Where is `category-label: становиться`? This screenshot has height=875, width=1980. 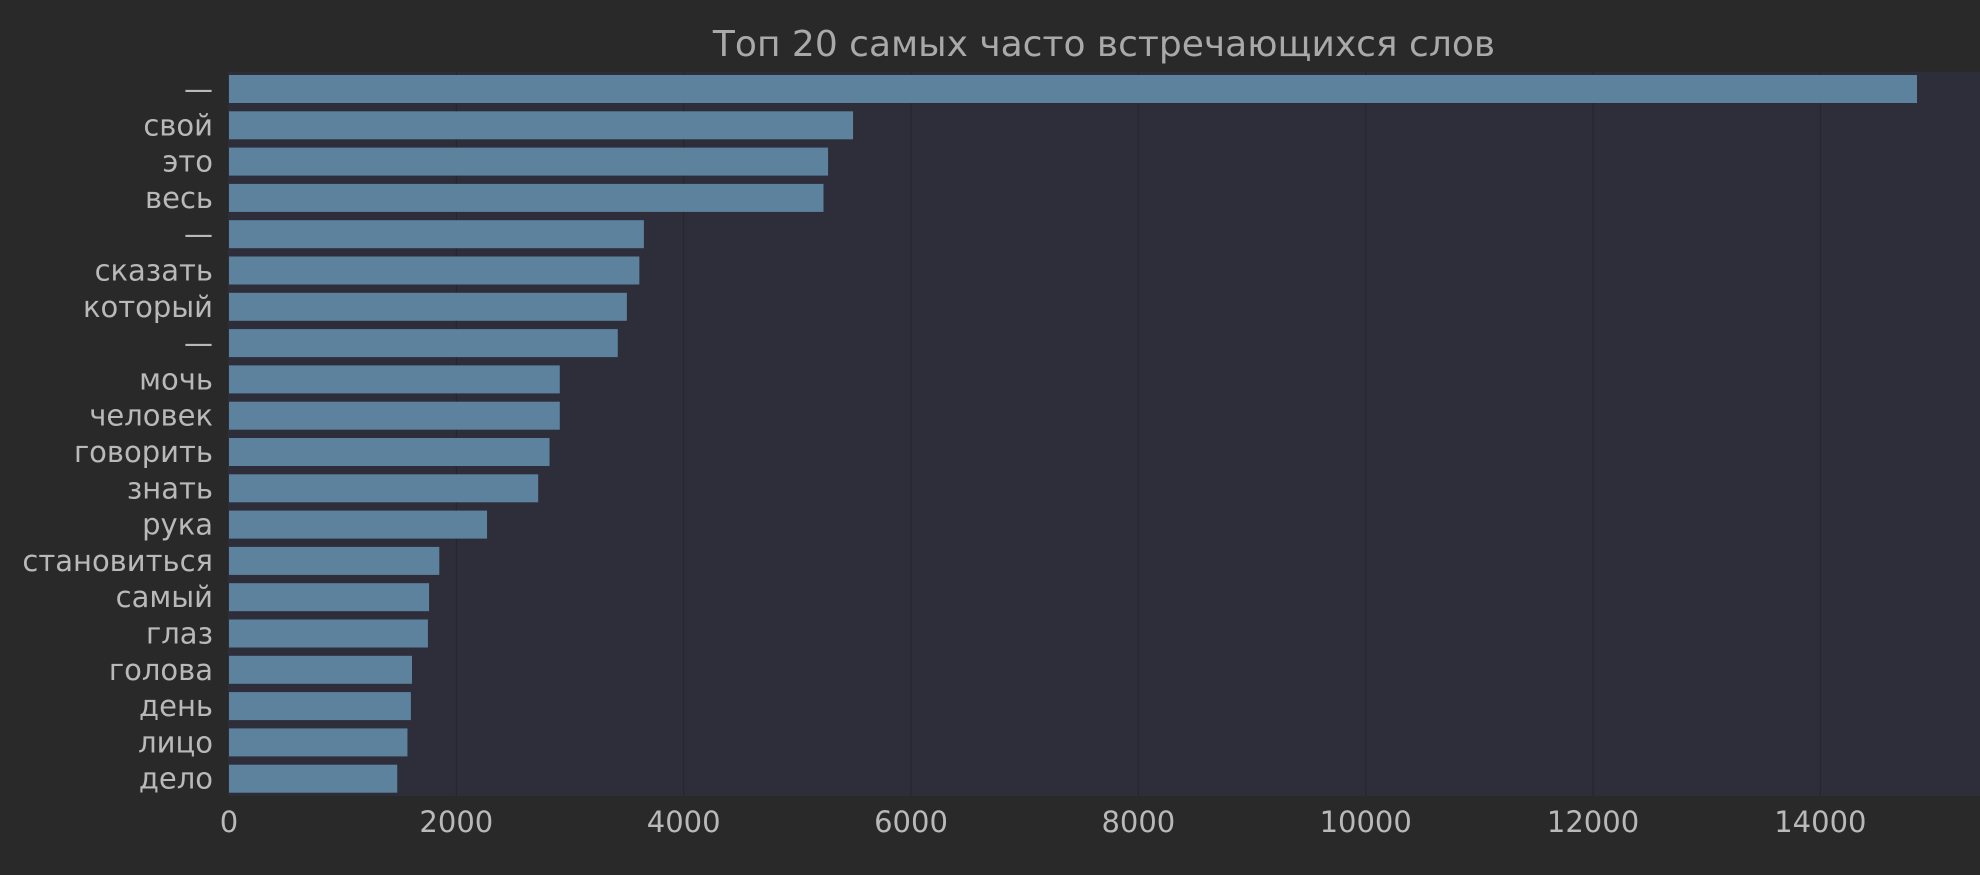 category-label: становиться is located at coordinates (117, 561).